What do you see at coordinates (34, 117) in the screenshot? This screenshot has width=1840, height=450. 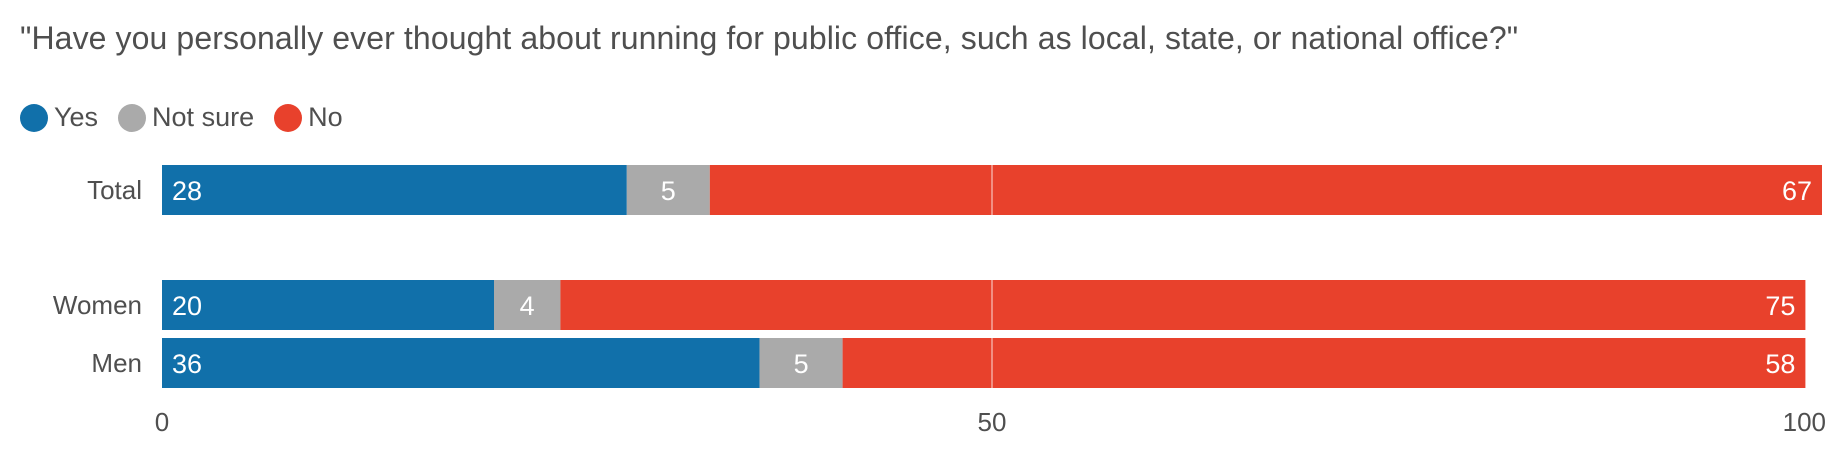 I see `legend-swatch-yes` at bounding box center [34, 117].